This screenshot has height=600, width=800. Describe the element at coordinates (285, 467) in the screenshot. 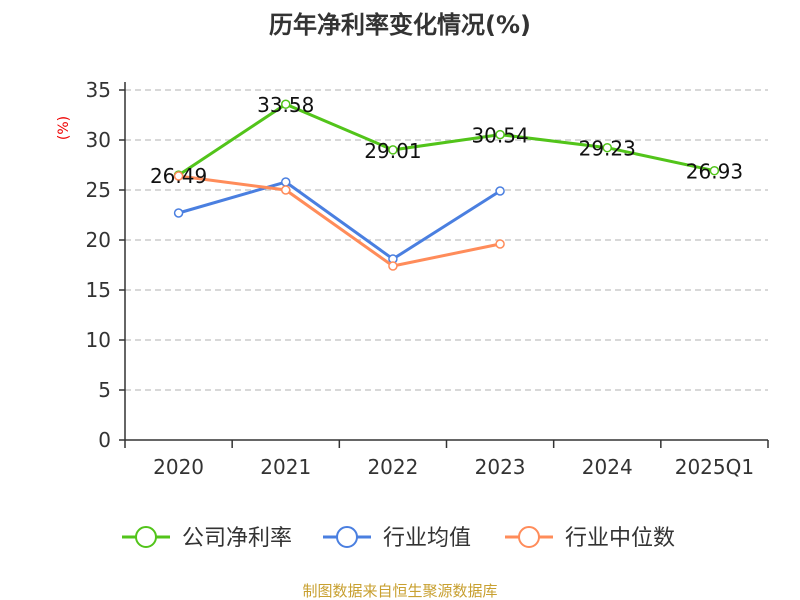

I see `x-tick-label: 2021` at that location.